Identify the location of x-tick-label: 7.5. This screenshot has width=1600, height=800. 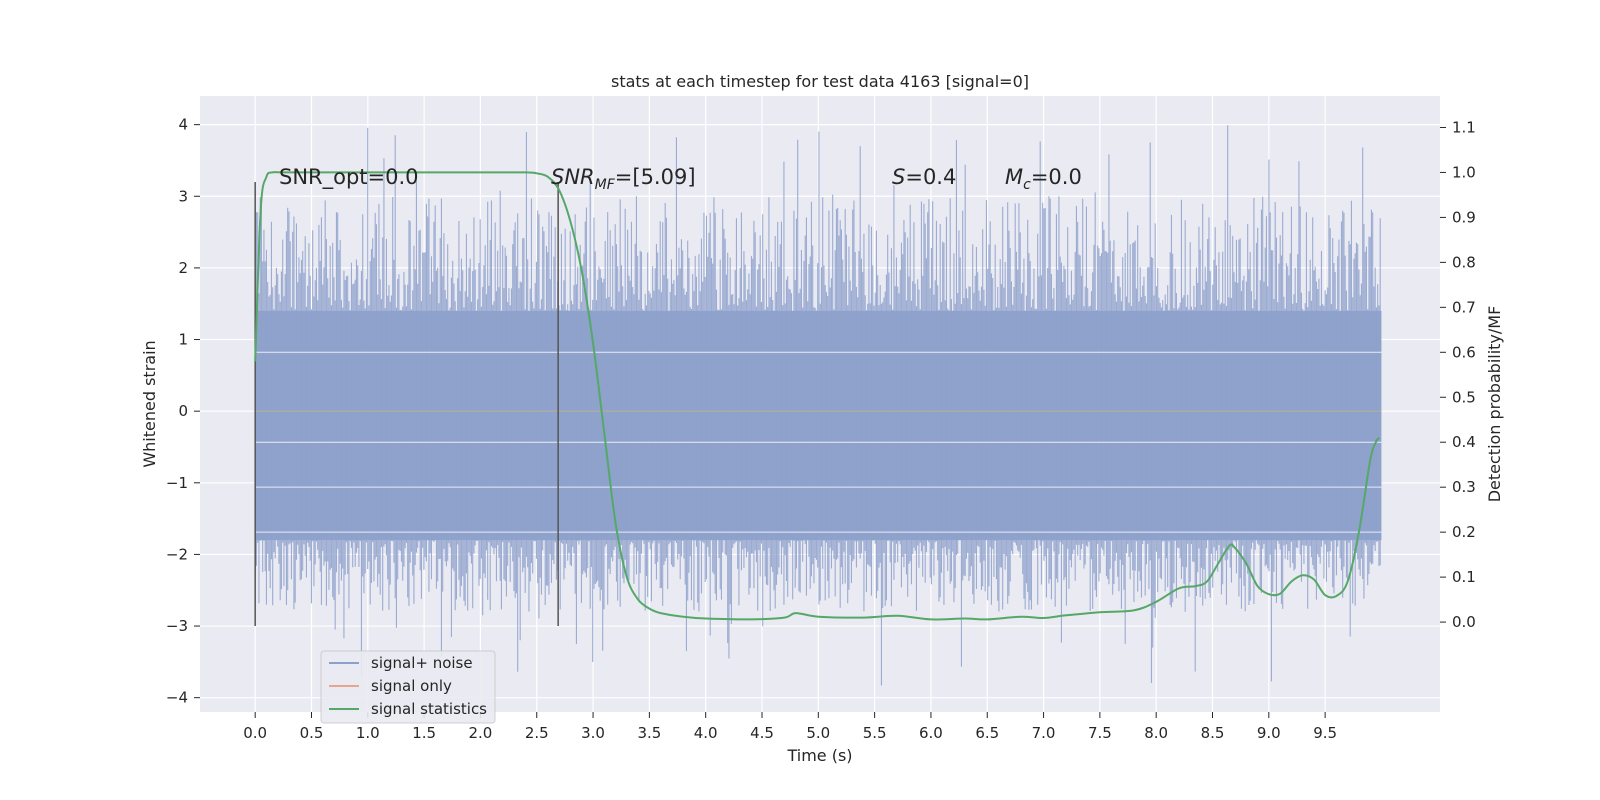
(1100, 733).